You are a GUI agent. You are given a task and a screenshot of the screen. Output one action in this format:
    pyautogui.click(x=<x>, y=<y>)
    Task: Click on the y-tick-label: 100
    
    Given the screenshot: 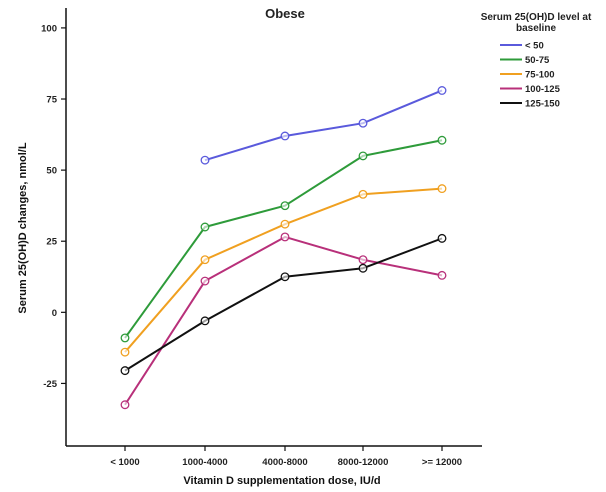 What is the action you would take?
    pyautogui.click(x=49, y=28)
    